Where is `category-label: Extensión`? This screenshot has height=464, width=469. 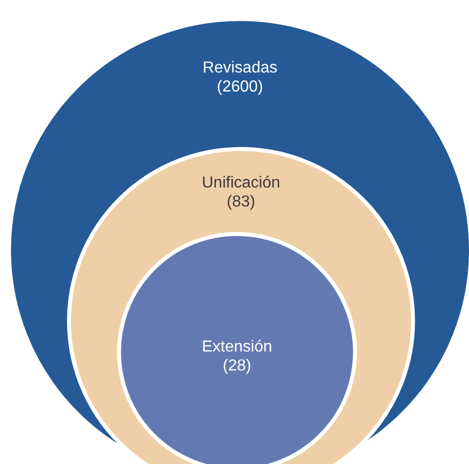
category-label: Extensión is located at coordinates (237, 347).